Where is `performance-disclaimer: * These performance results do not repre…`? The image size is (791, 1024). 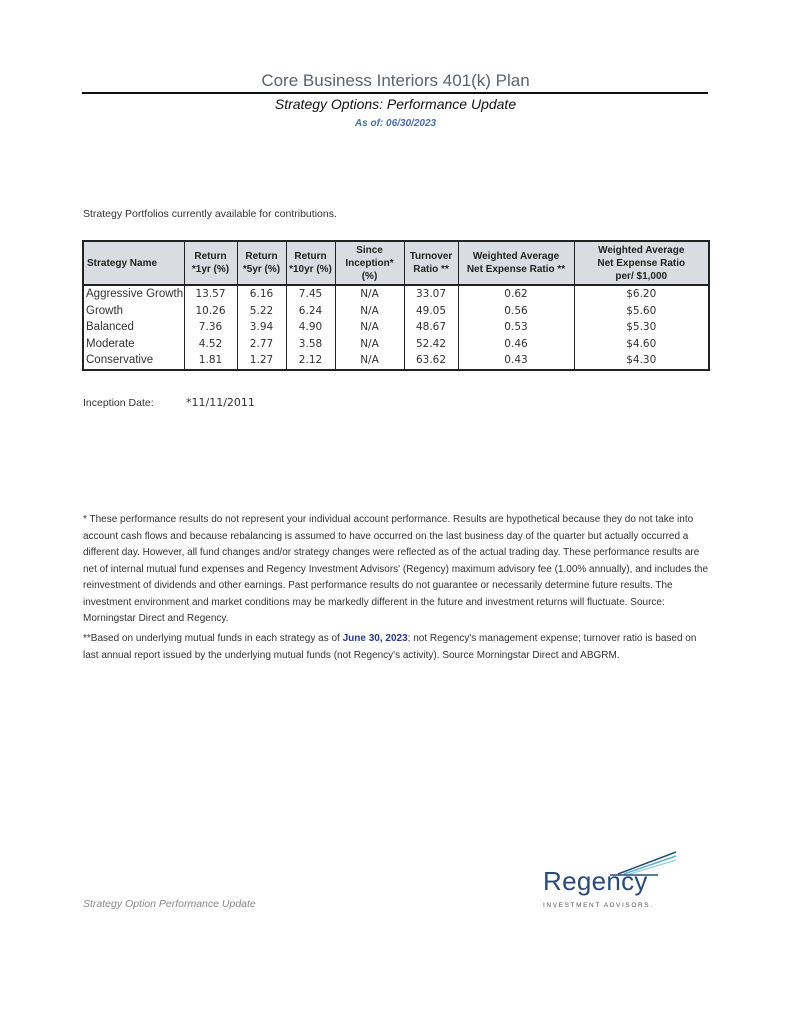
performance-disclaimer: * These performance results do not repre… is located at coordinates (396, 569).